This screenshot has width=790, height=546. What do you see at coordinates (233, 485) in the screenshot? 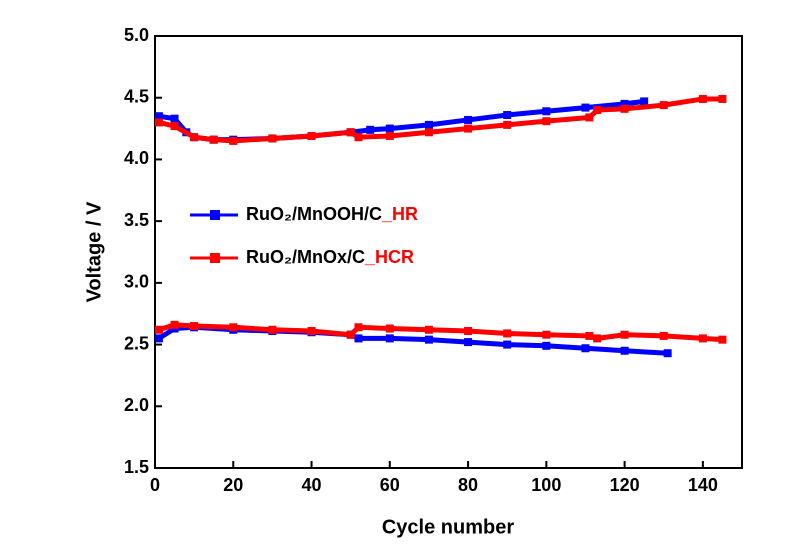
I see `x-tick-label: 20` at bounding box center [233, 485].